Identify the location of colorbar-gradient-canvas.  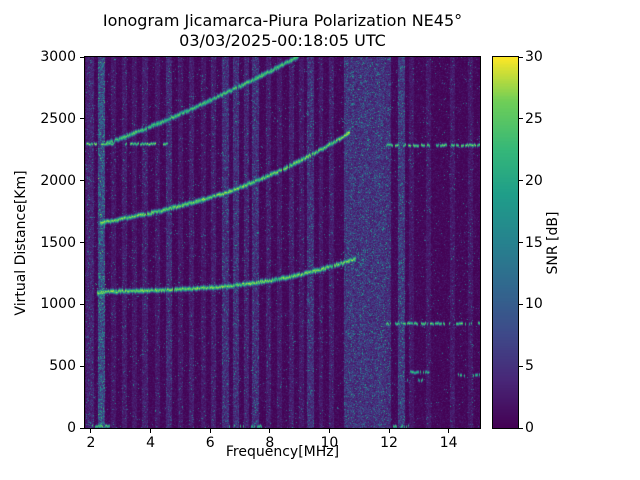
(505, 242).